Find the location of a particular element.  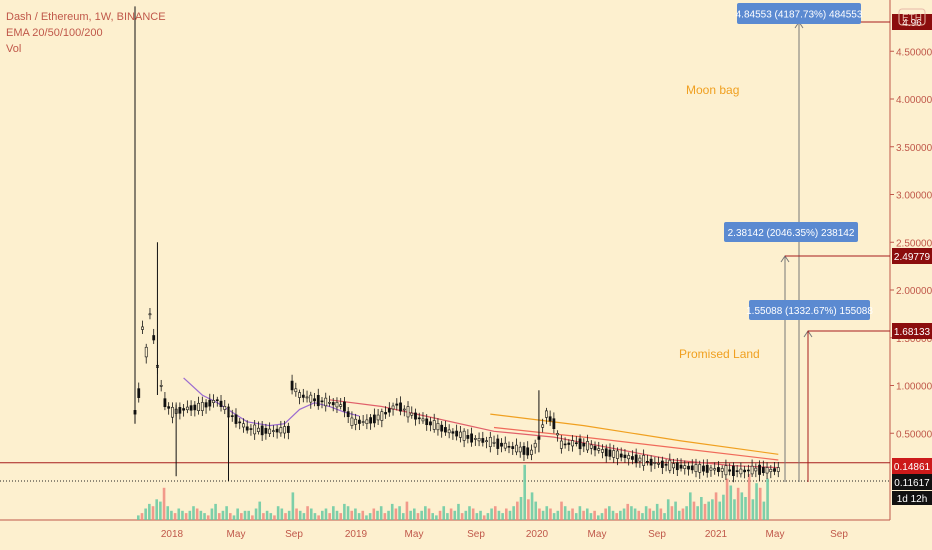

x-tick-label: 2018 is located at coordinates (172, 534).